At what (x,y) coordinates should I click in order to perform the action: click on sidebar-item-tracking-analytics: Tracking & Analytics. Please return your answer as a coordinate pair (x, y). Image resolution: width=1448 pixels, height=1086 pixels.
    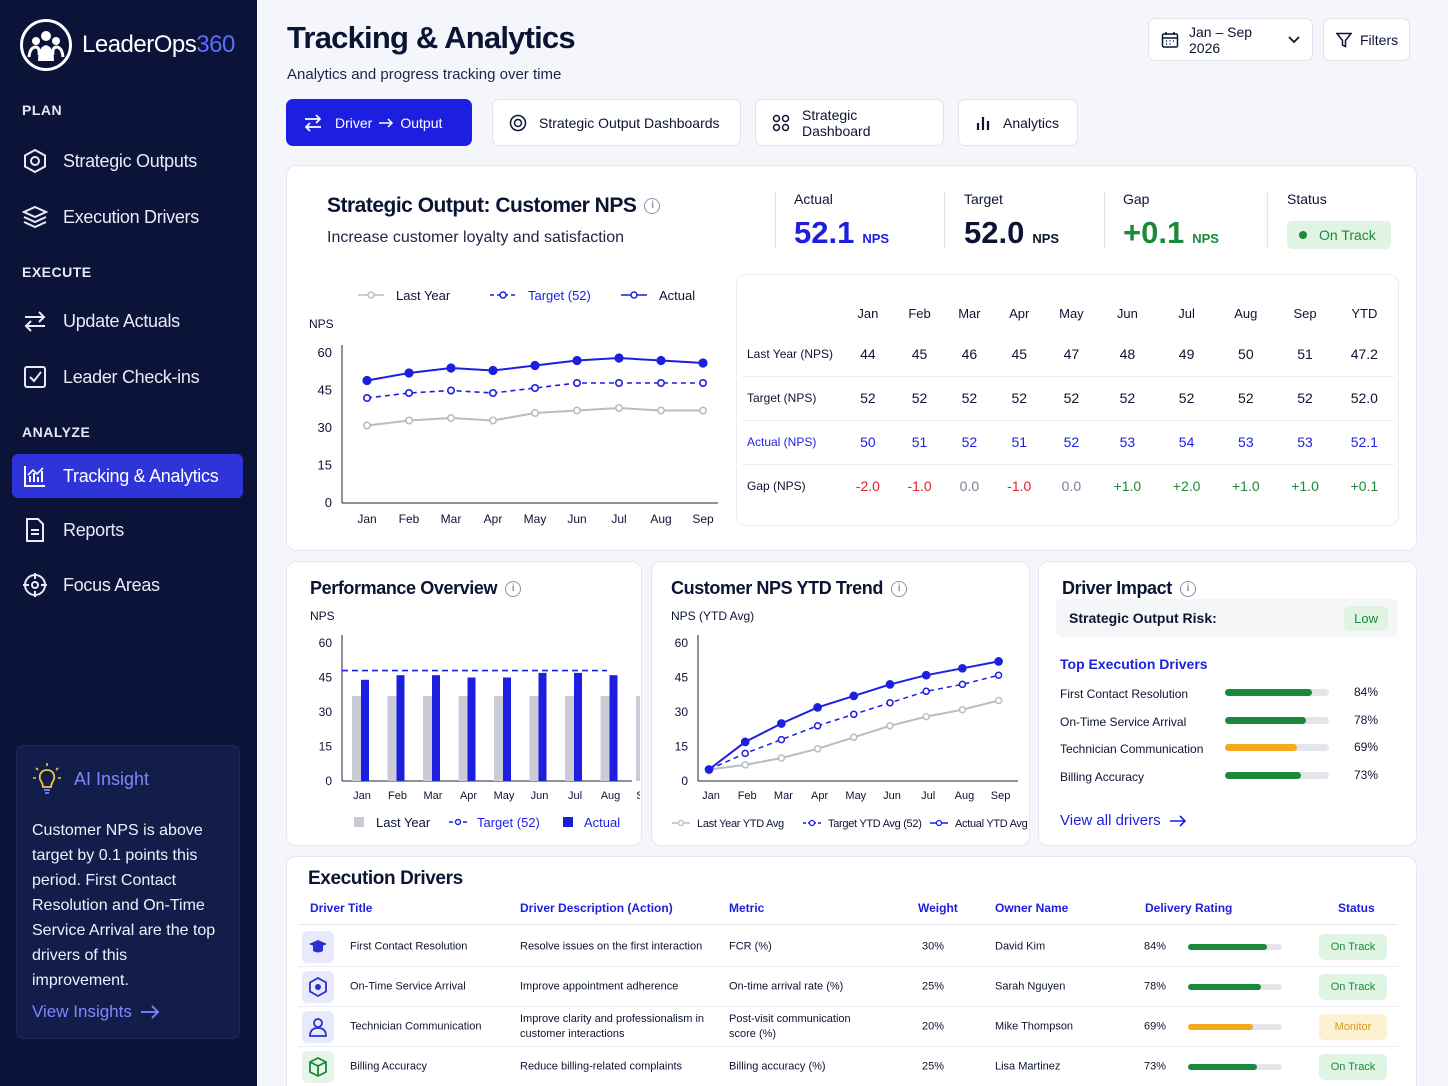
    Looking at the image, I should click on (127, 476).